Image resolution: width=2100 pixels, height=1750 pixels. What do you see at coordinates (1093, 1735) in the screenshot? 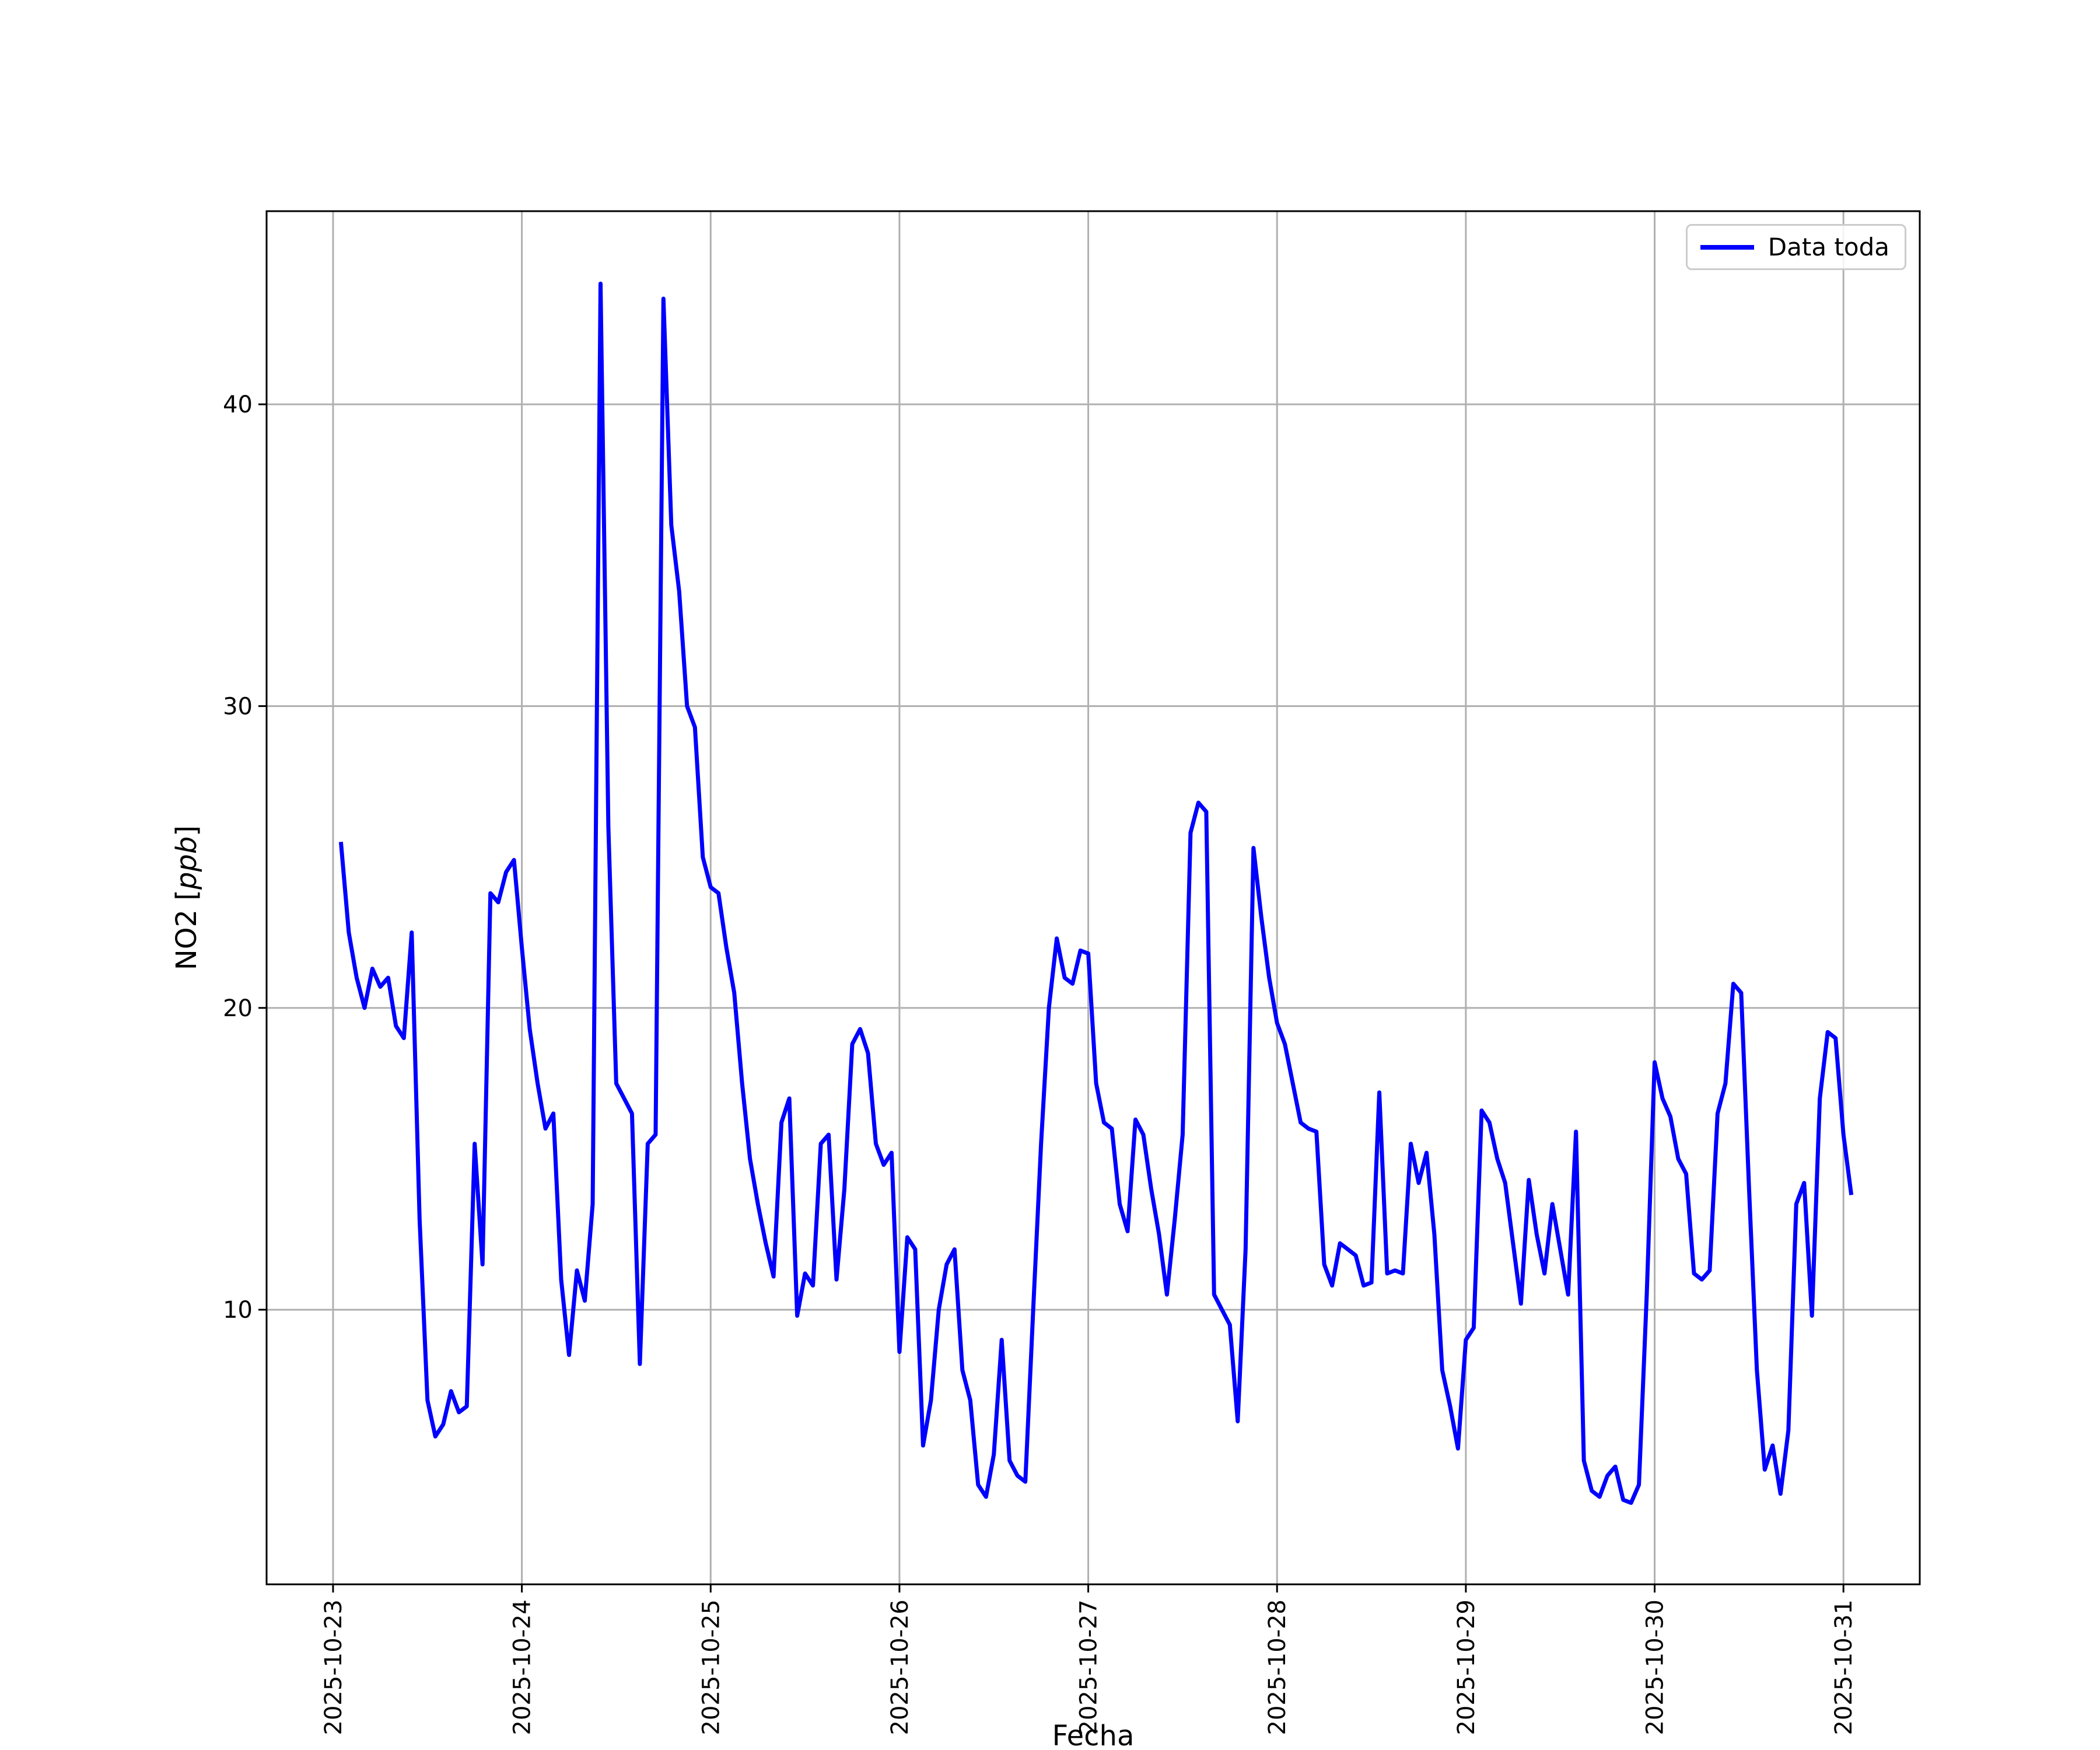
I see `x-axis-label: Fecha` at bounding box center [1093, 1735].